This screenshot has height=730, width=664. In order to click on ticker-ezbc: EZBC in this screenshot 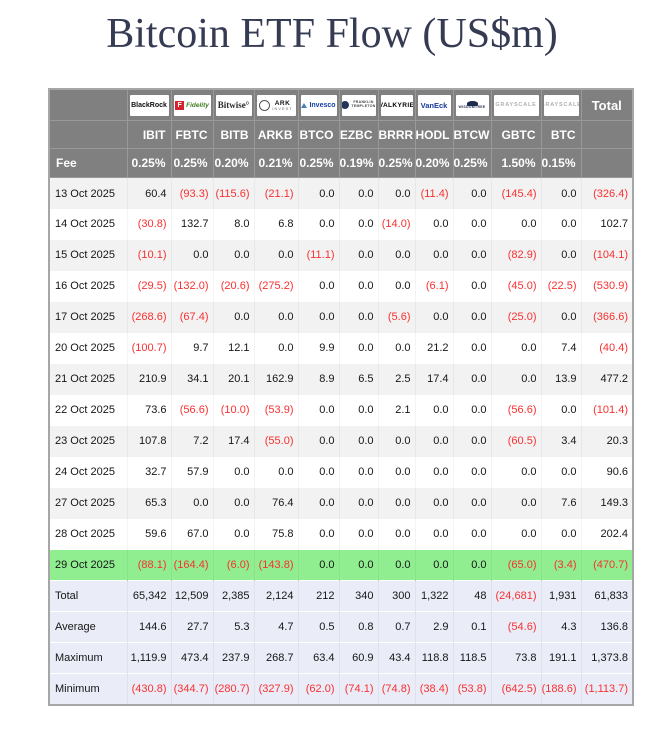, I will do `click(358, 135)`.